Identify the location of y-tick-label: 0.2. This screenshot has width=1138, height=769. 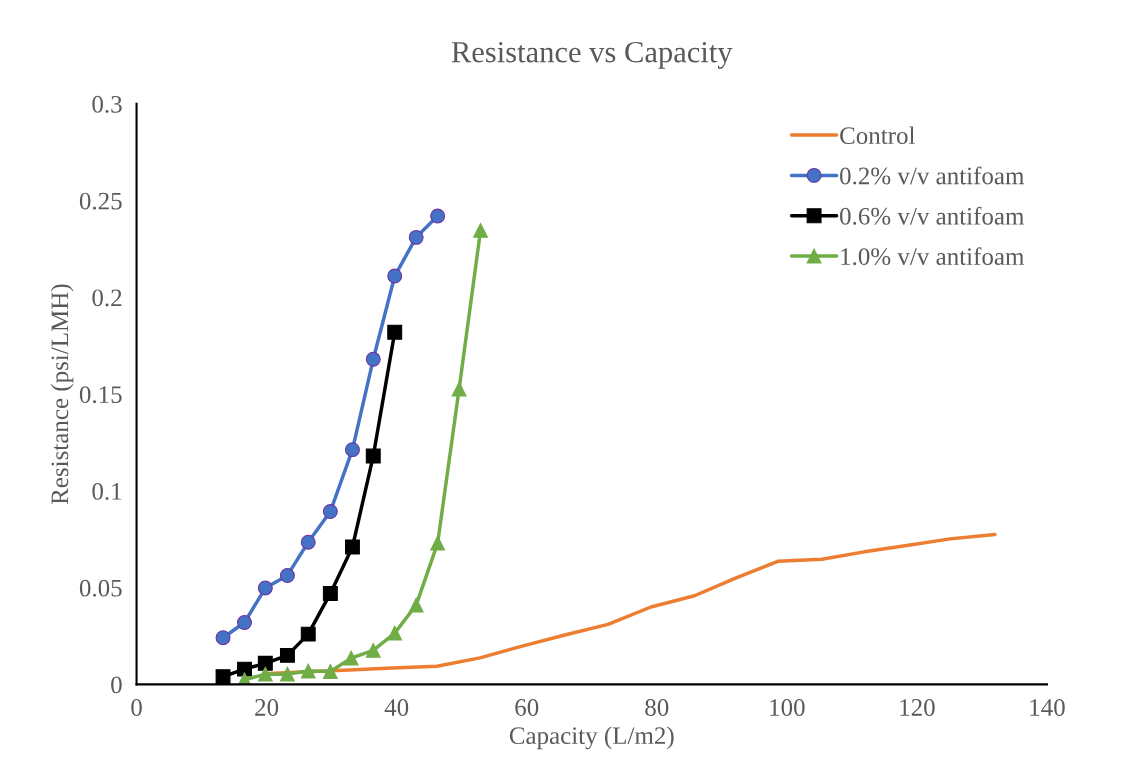
(107, 298).